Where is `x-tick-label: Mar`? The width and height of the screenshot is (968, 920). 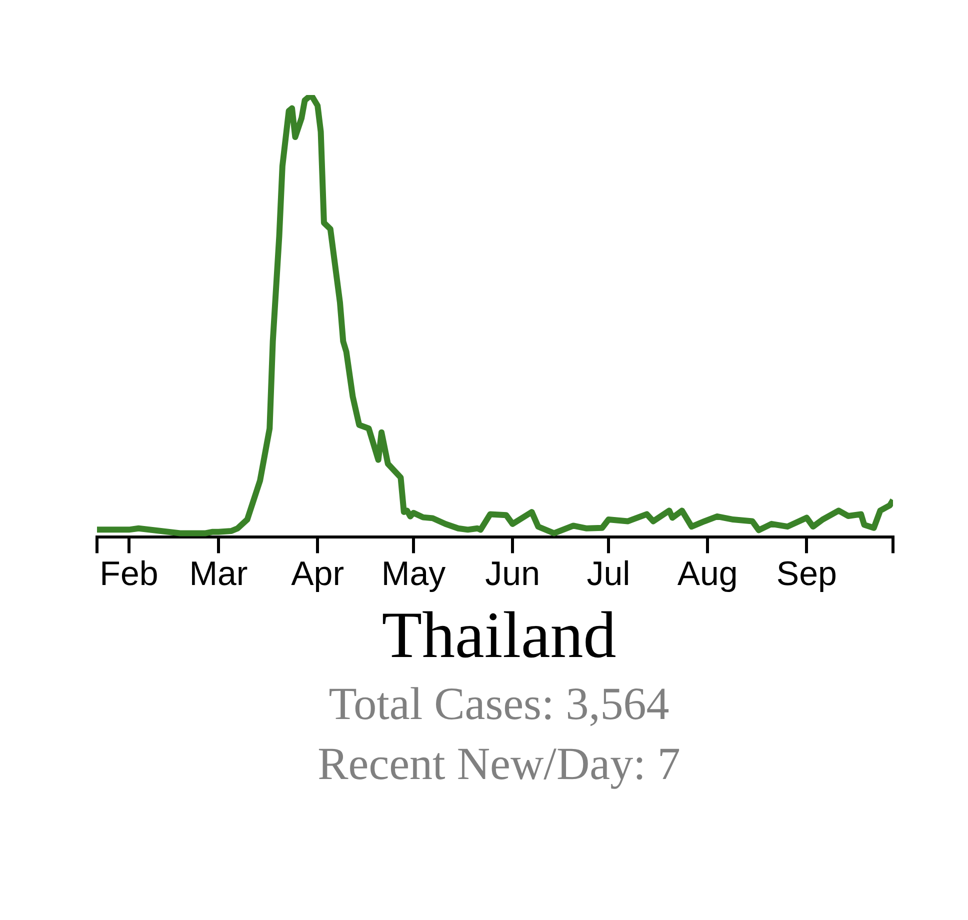 x-tick-label: Mar is located at coordinates (218, 573).